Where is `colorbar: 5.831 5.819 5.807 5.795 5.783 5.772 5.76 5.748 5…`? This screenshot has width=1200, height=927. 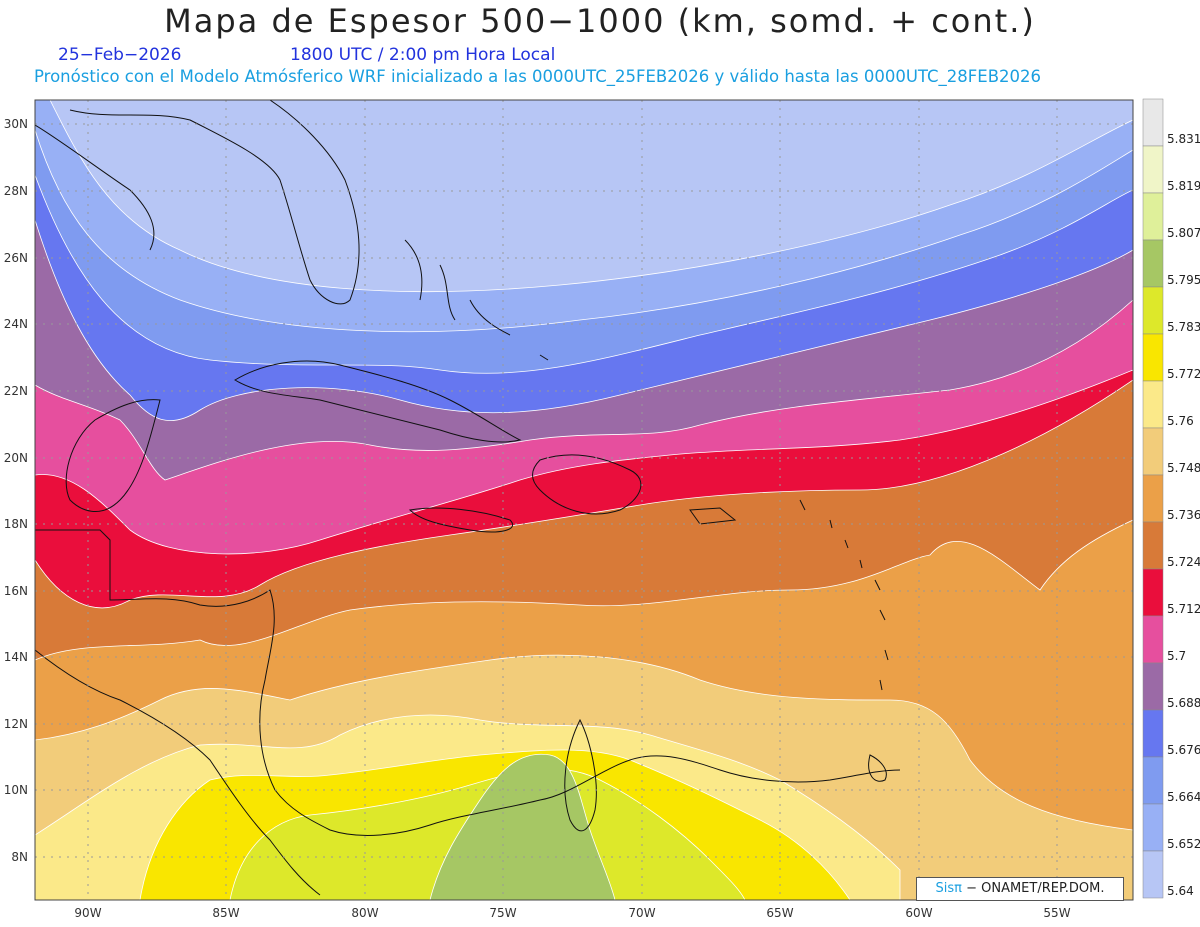
colorbar: 5.831 5.819 5.807 5.795 5.783 5.772 5.76 5.748 5… is located at coordinates (1171, 498).